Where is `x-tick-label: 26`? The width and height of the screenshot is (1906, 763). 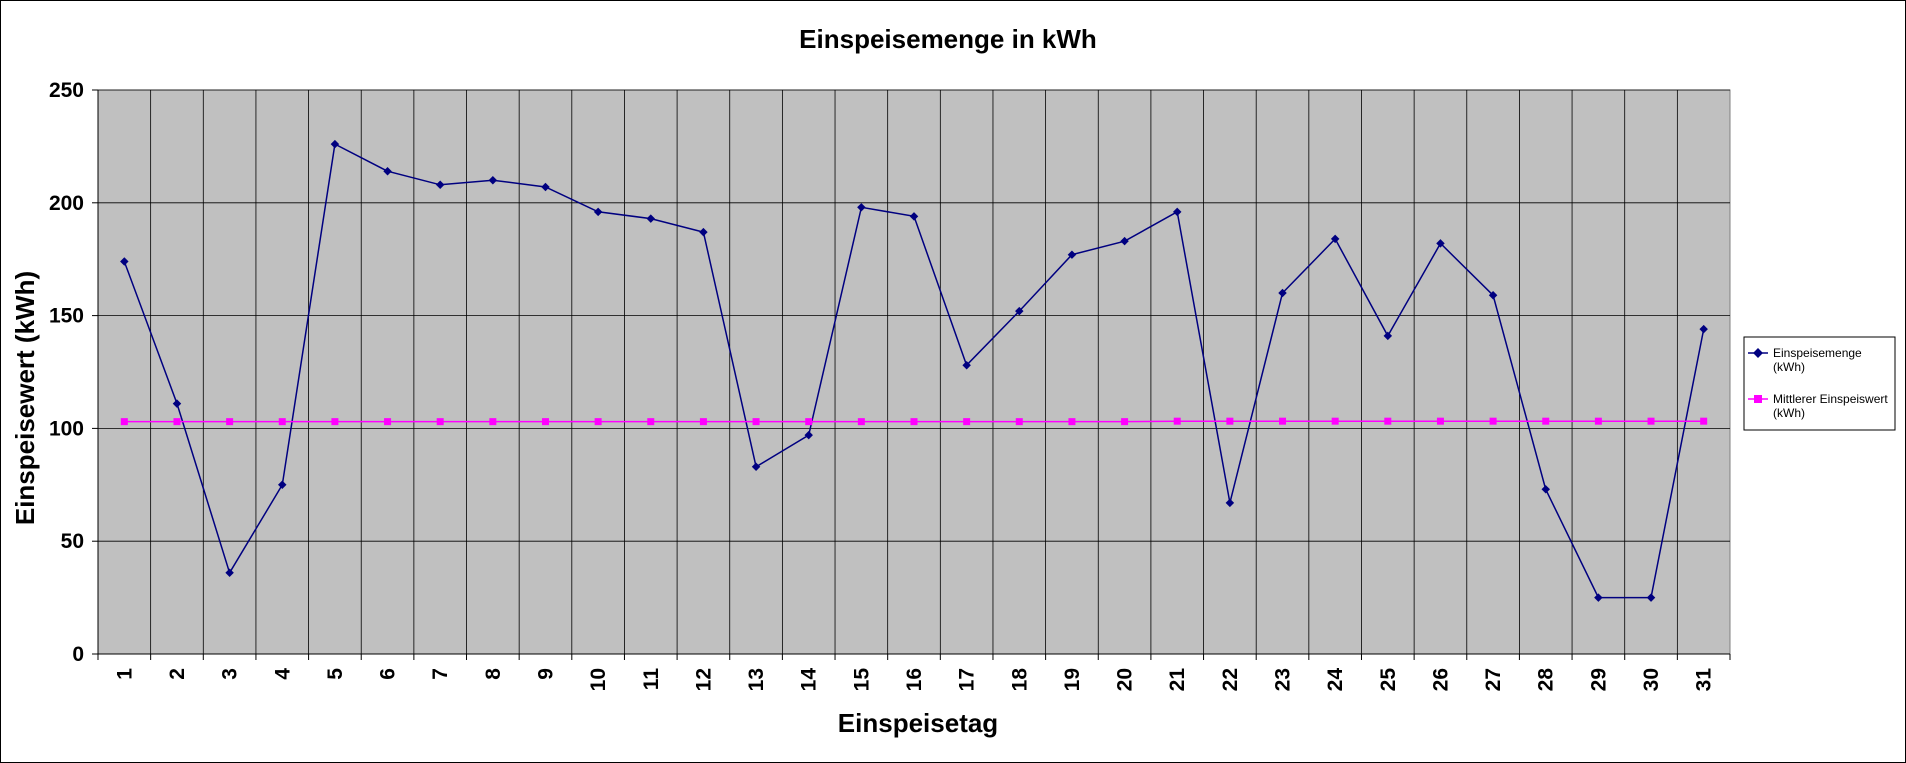 x-tick-label: 26 is located at coordinates (1440, 679).